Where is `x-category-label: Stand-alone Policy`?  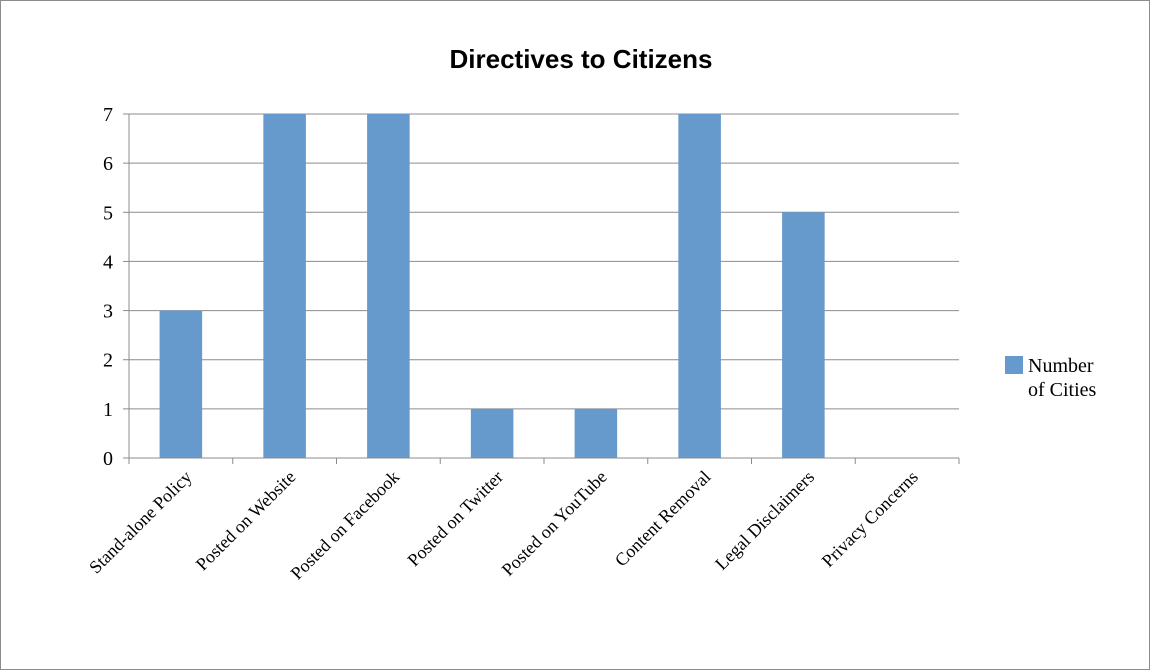
x-category-label: Stand-alone Policy is located at coordinates (140, 522).